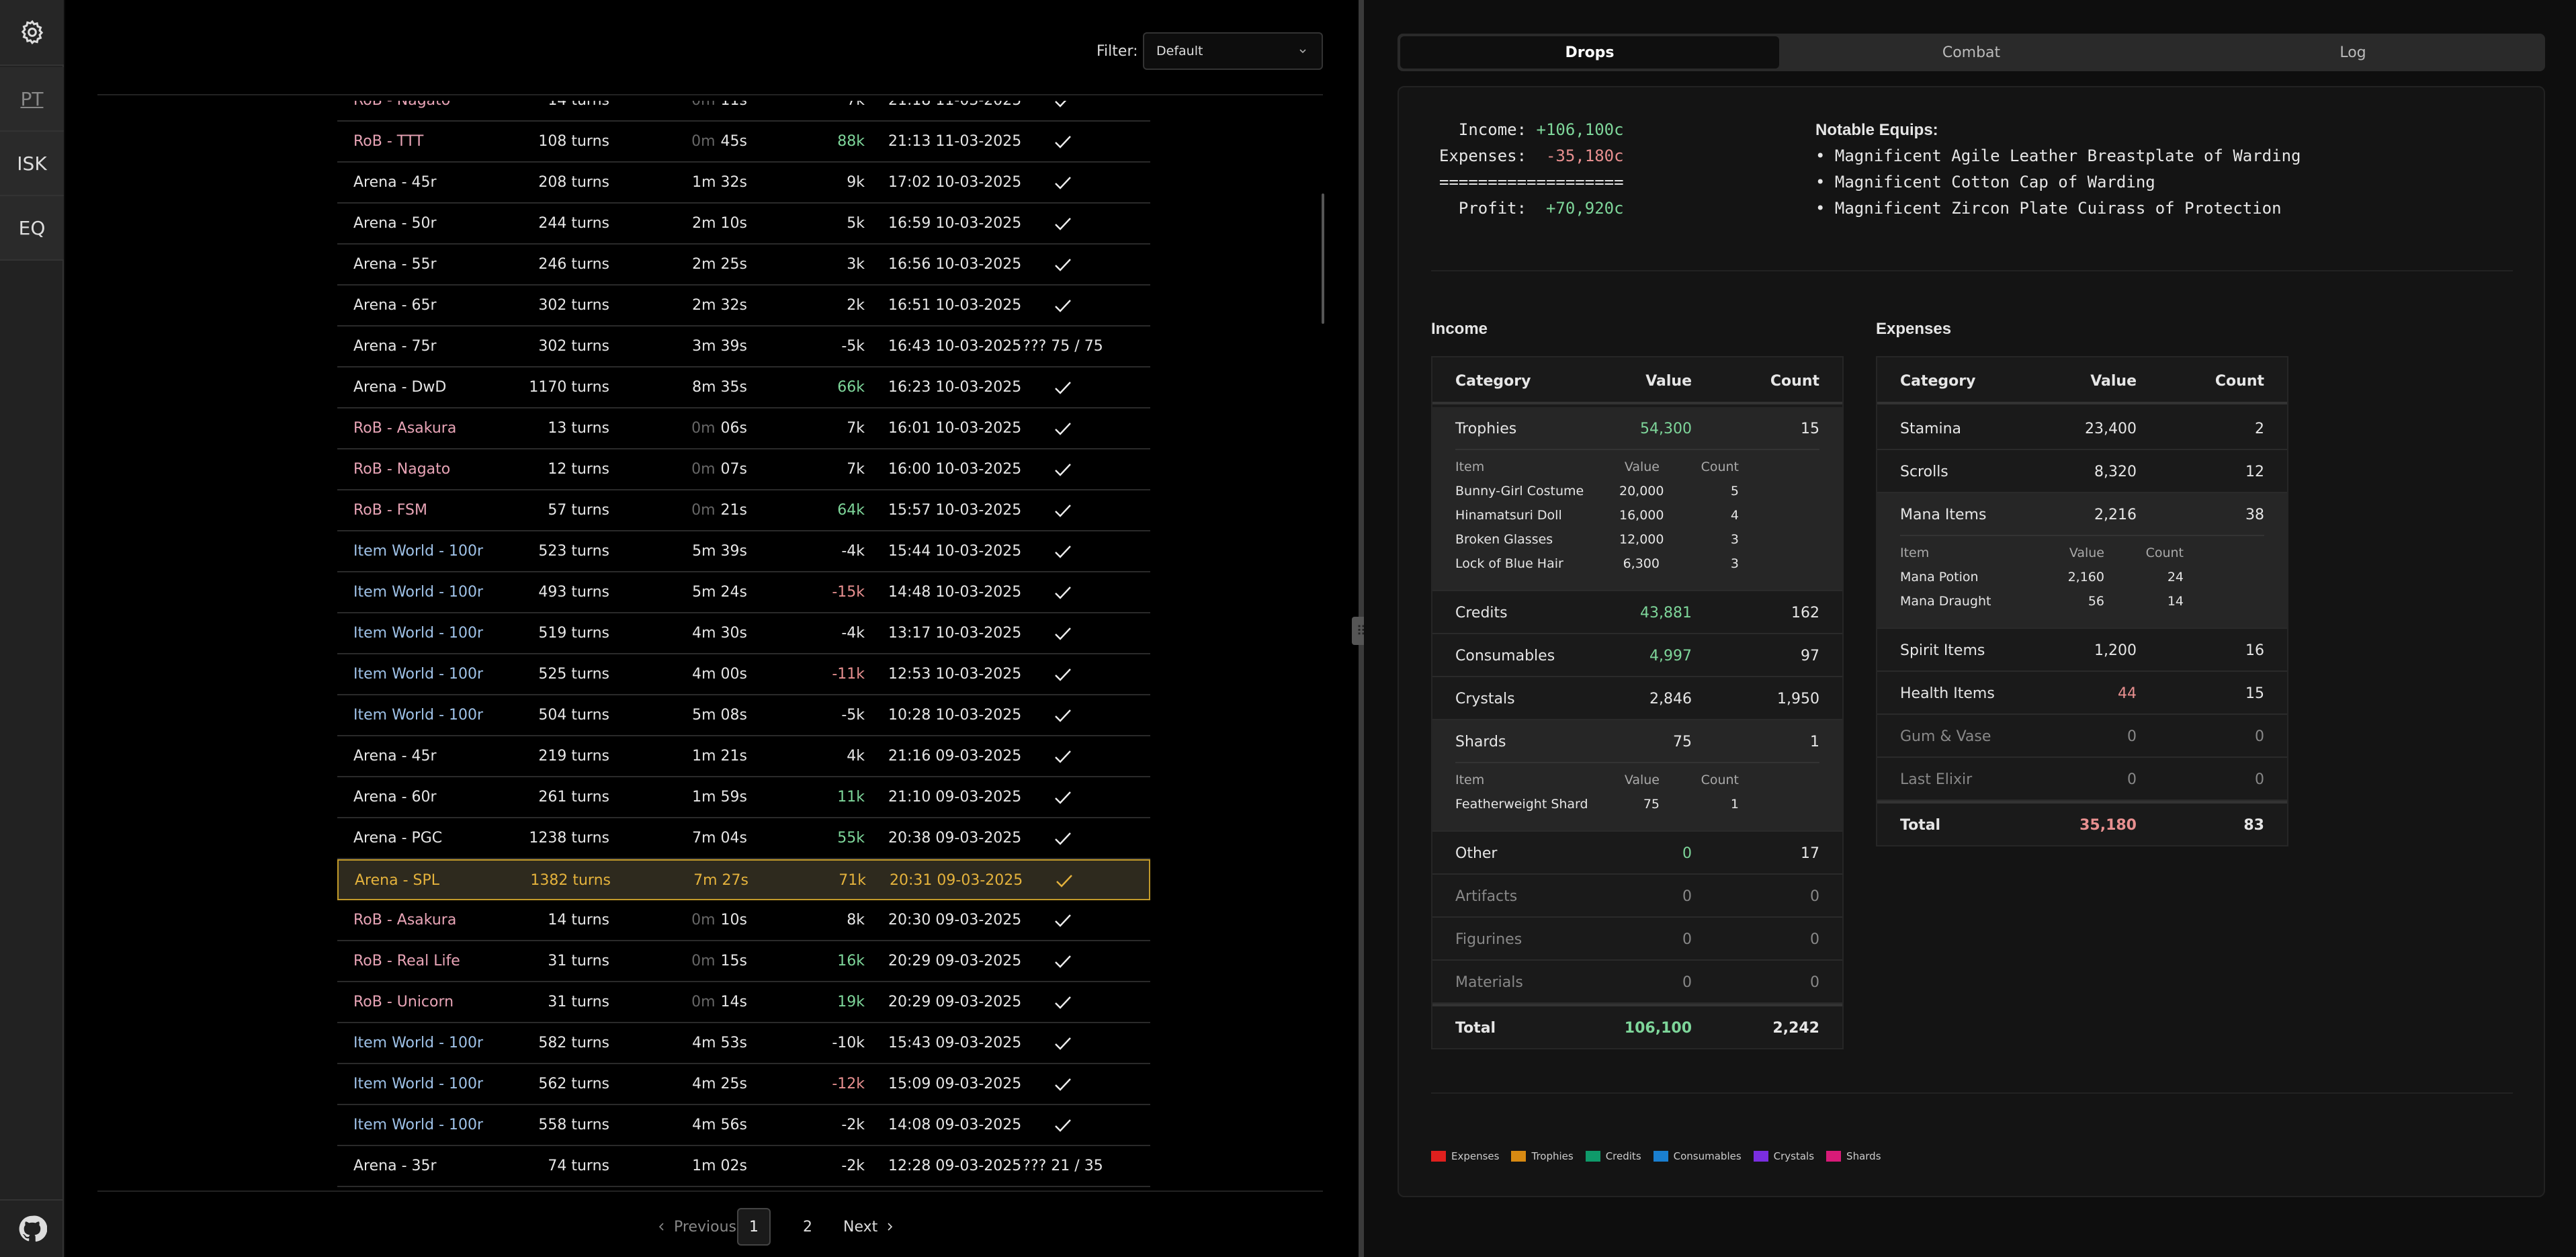 The height and width of the screenshot is (1257, 2576). Describe the element at coordinates (1971, 52) in the screenshot. I see `tab-combat: Combat` at that location.